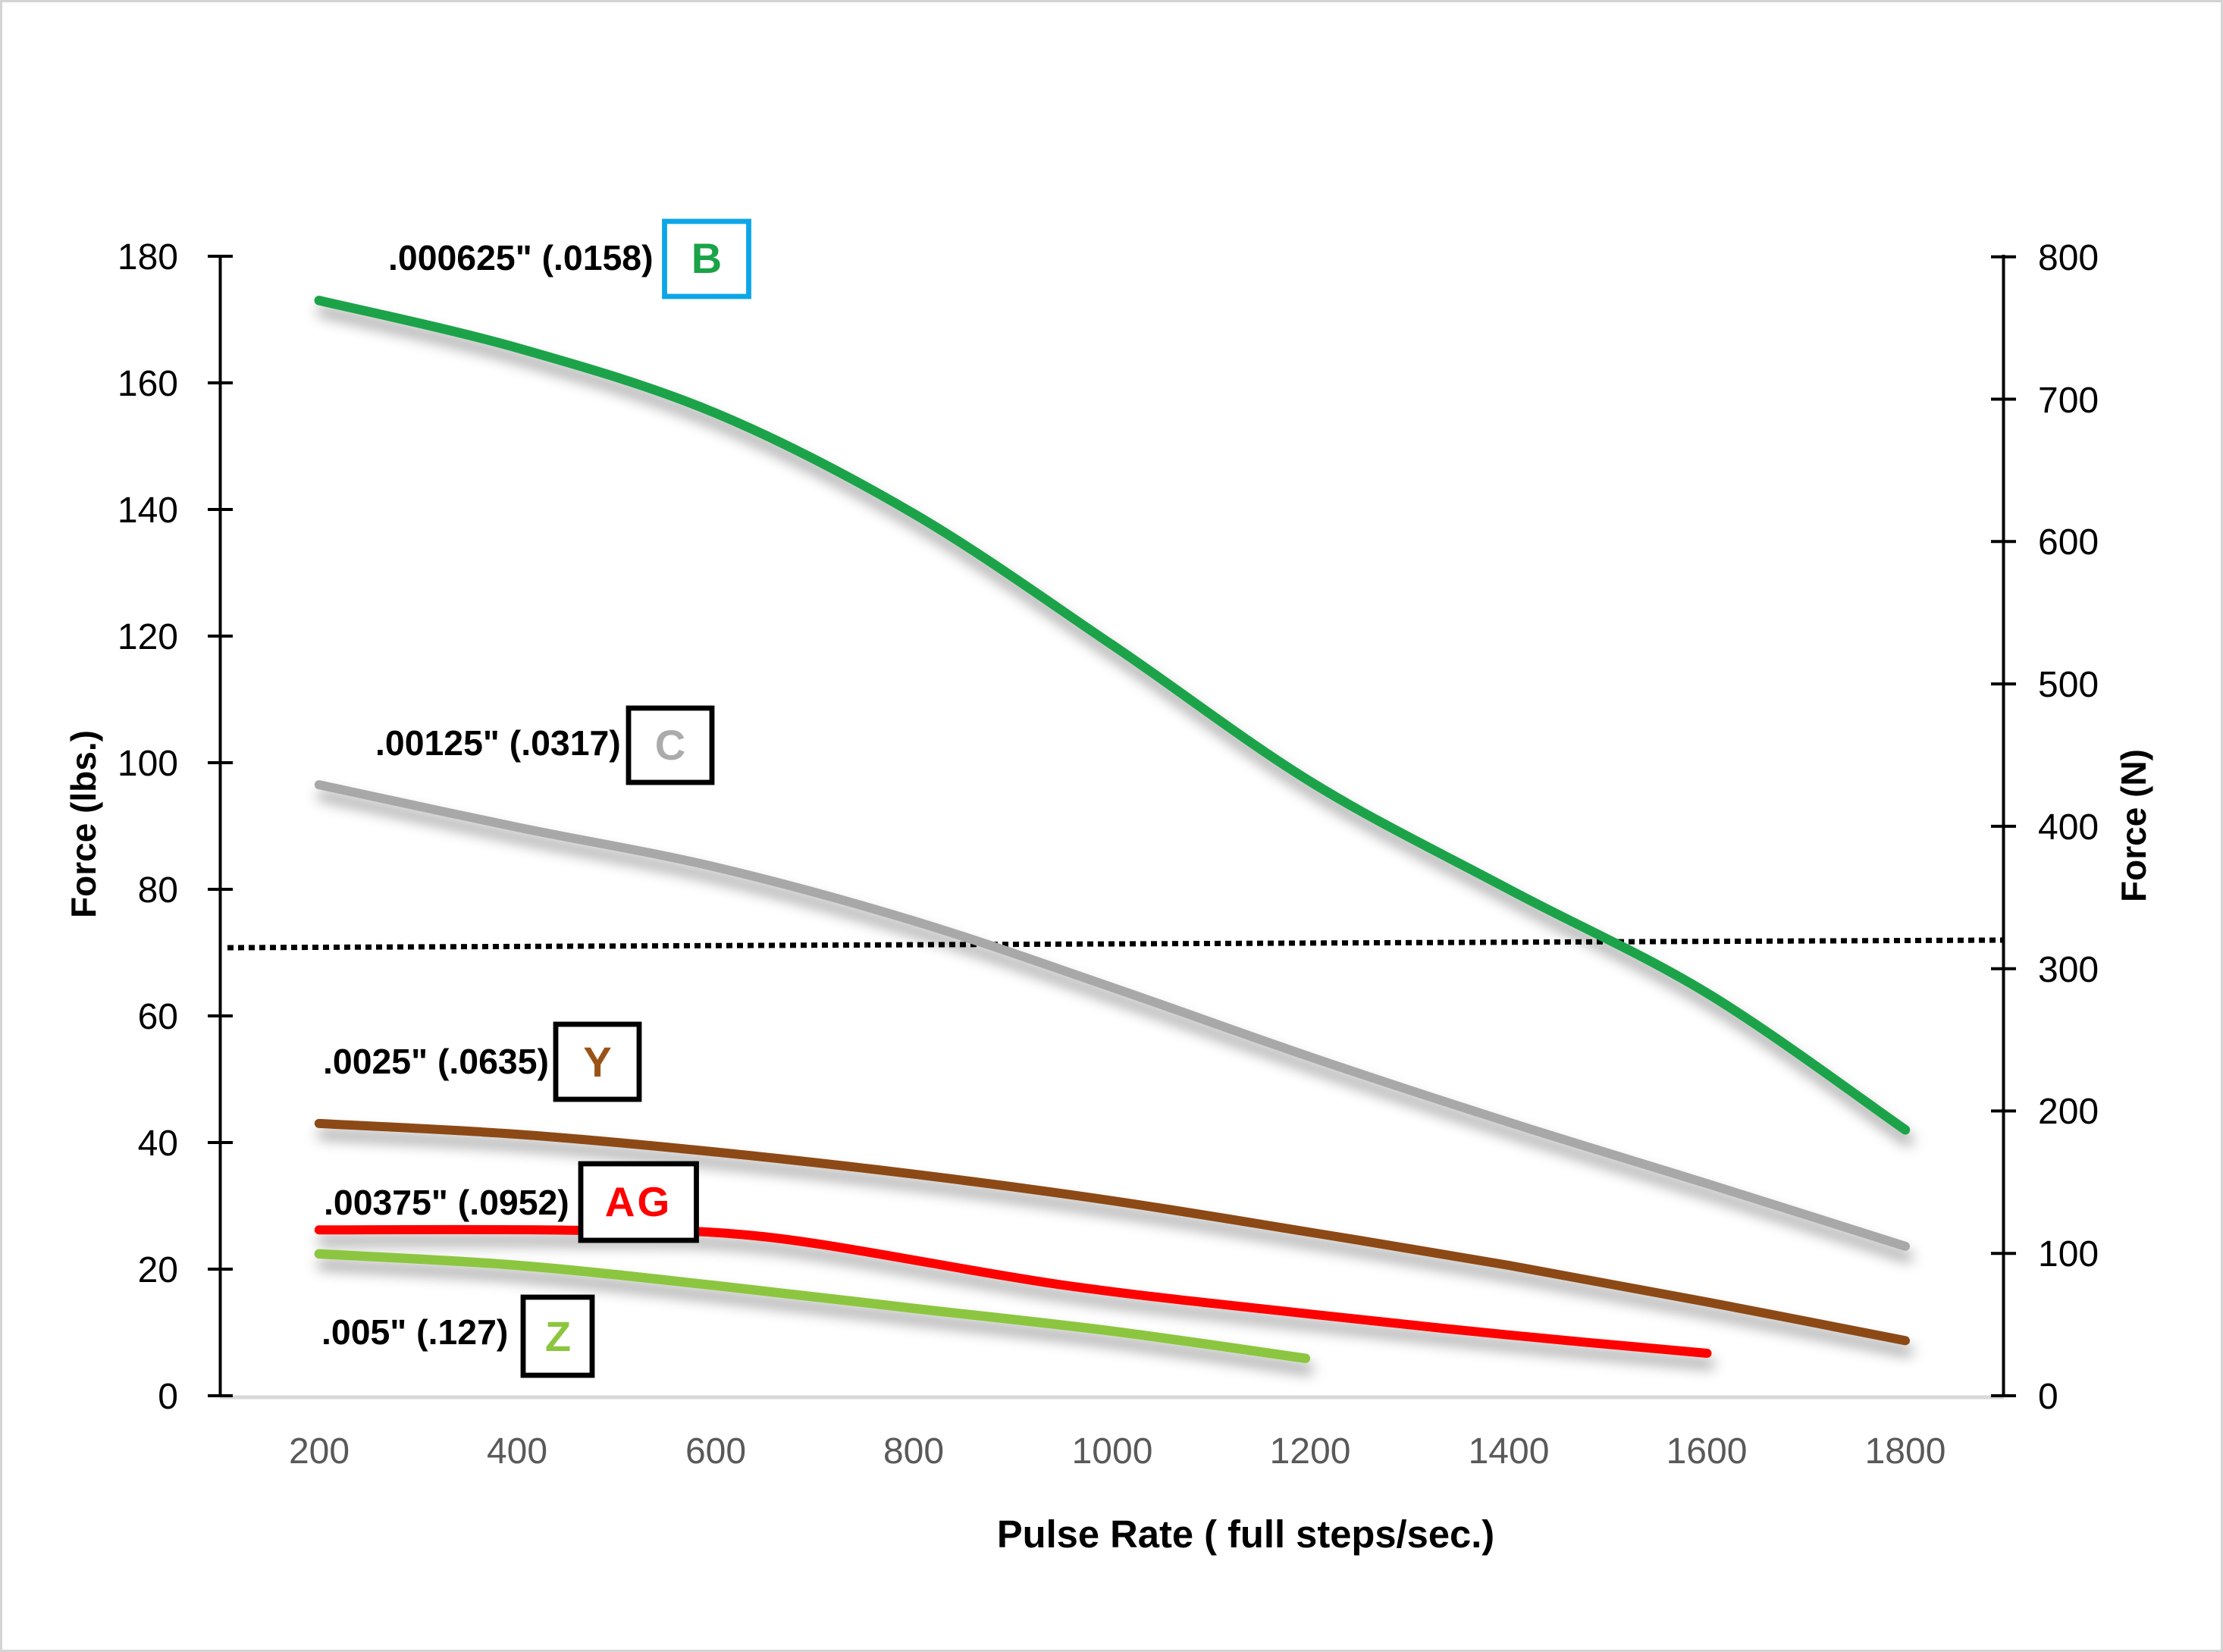  I want to click on svg-text: 120, so click(148, 637).